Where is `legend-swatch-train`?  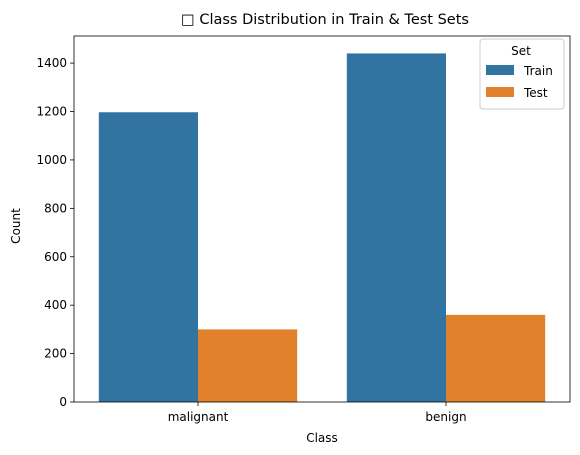
legend-swatch-train is located at coordinates (500, 70).